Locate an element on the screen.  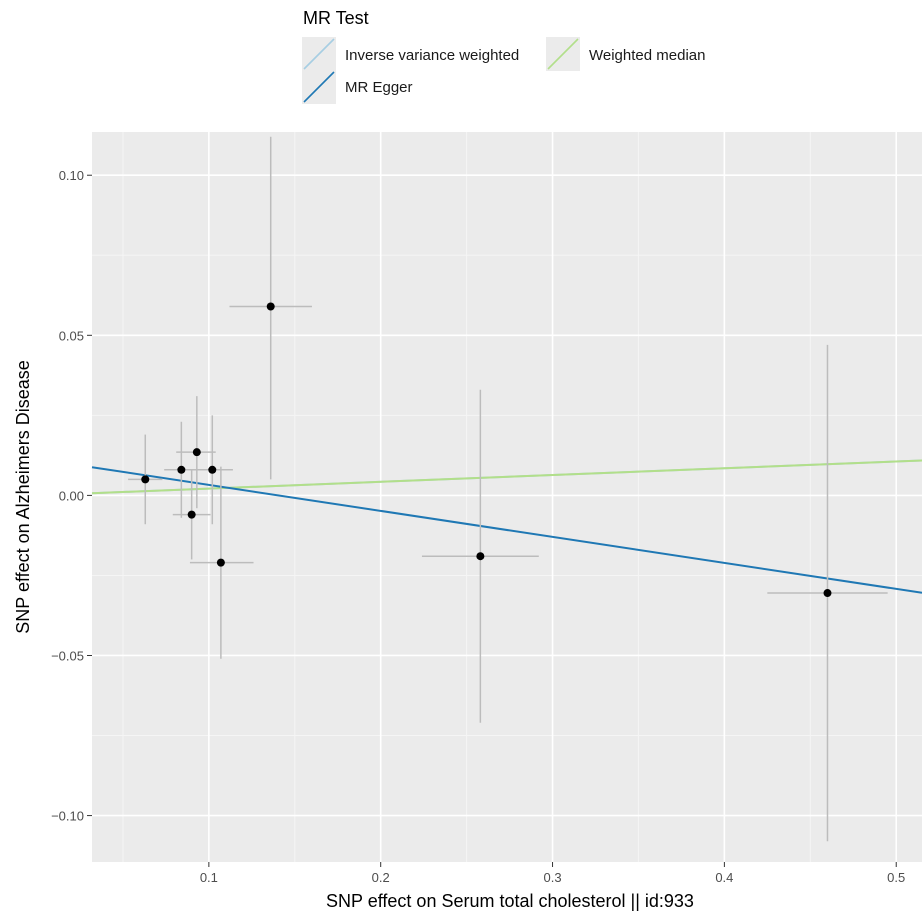
x-tick-label: 0.3 is located at coordinates (552, 877).